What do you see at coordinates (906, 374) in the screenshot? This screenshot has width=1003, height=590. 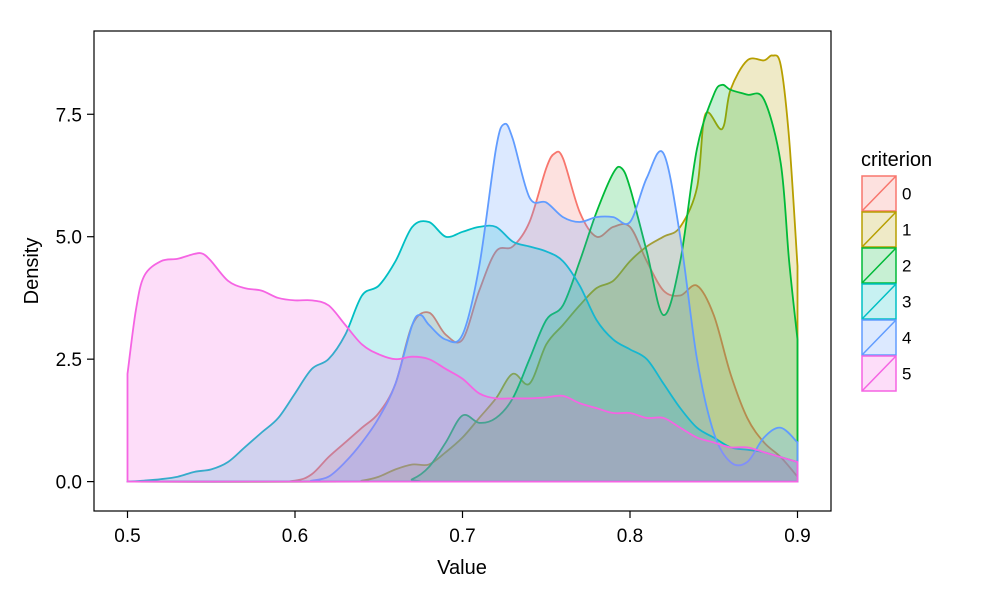 I see `legend-label-5: 5` at bounding box center [906, 374].